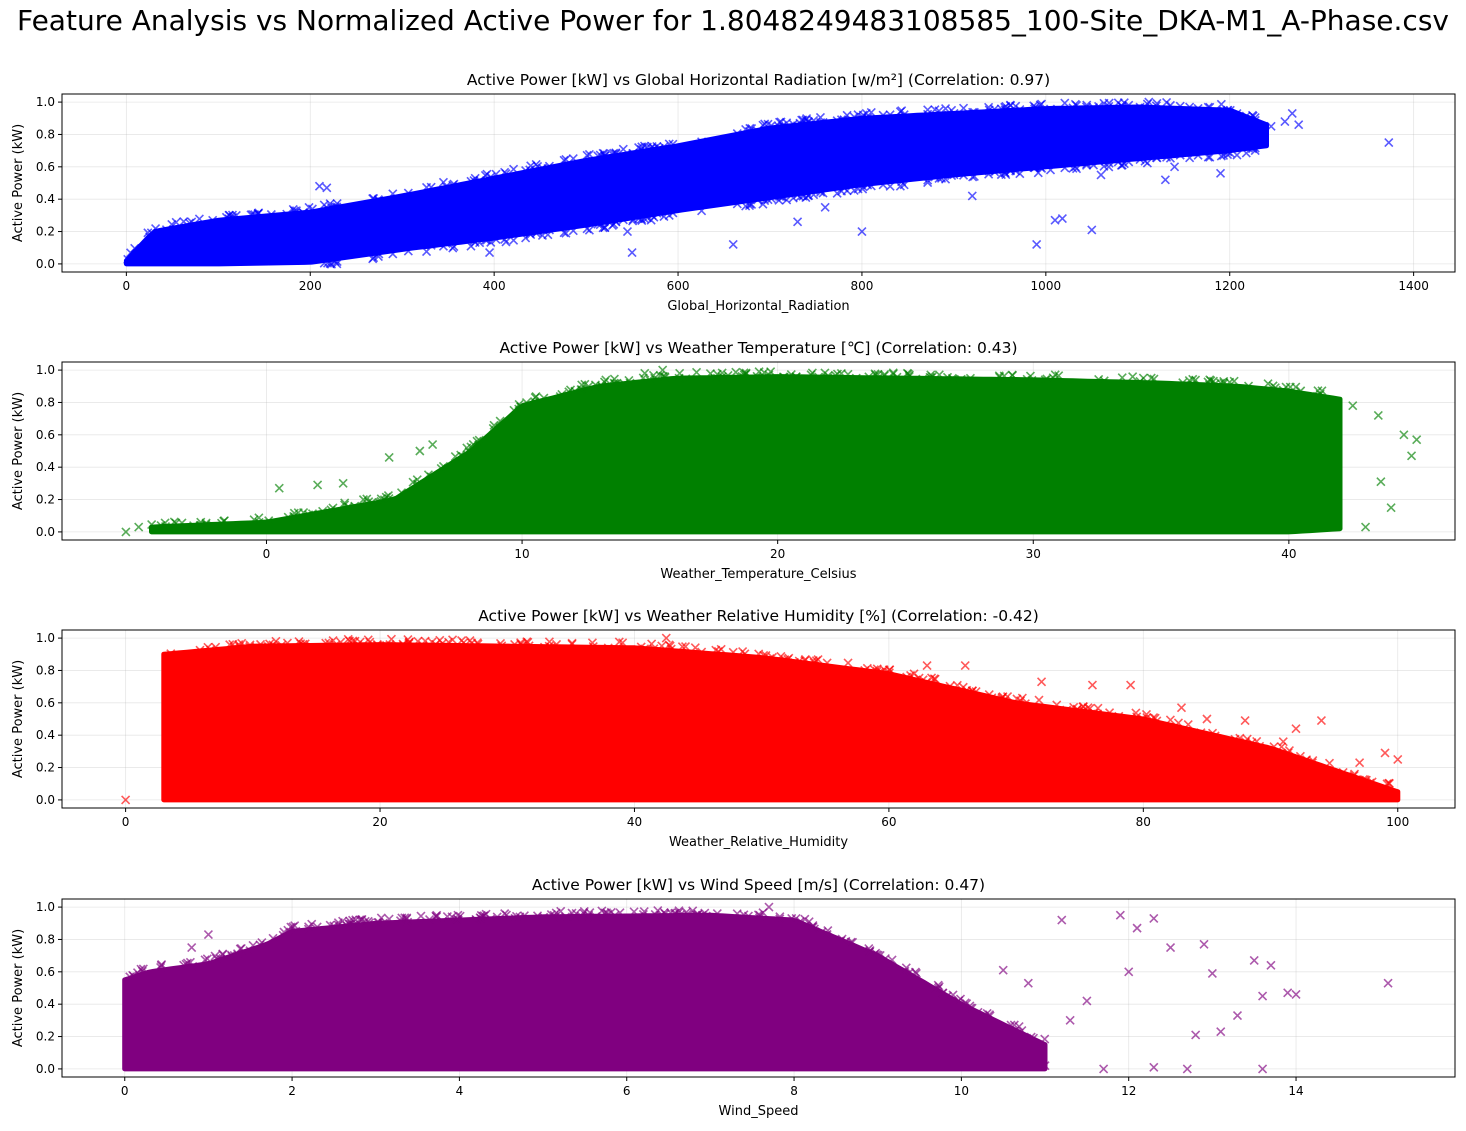 The image size is (1466, 1131). What do you see at coordinates (45, 467) in the screenshot?
I see `y-tick-label: 0.4` at bounding box center [45, 467].